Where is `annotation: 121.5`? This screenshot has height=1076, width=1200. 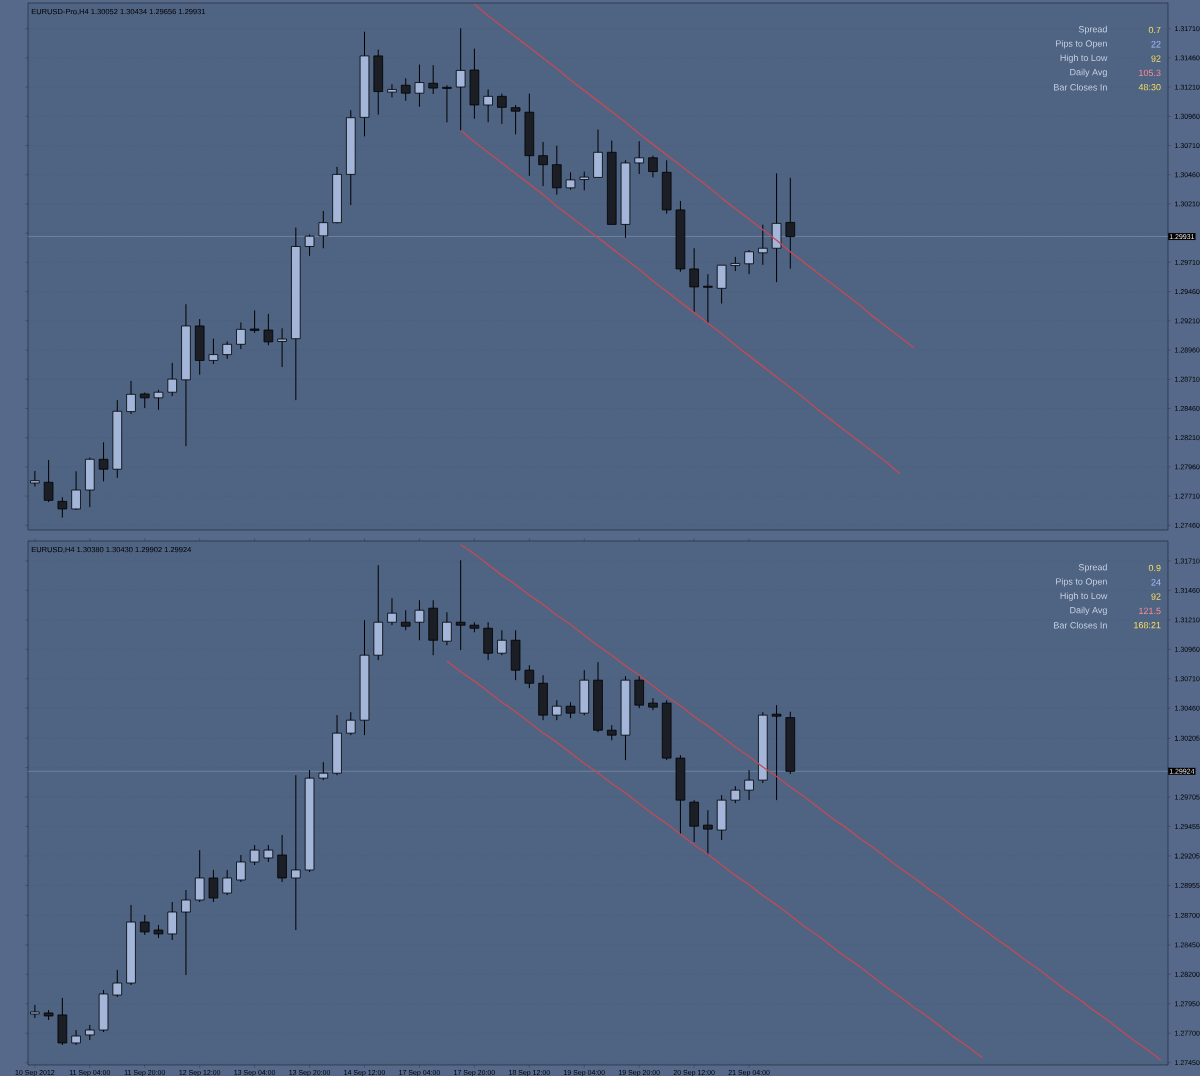 annotation: 121.5 is located at coordinates (1150, 611).